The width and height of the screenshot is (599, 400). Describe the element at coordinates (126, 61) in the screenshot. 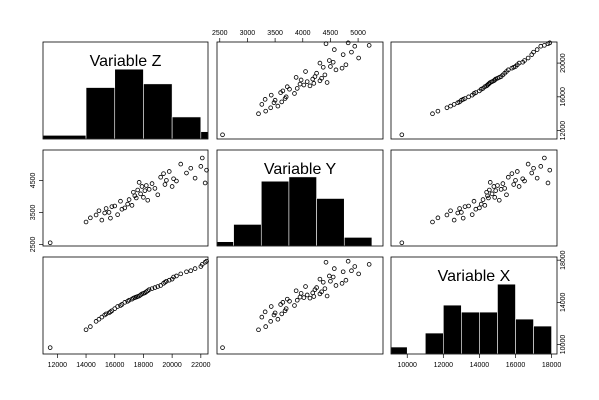

I see `panel-title-variable-z: Variable Z` at that location.